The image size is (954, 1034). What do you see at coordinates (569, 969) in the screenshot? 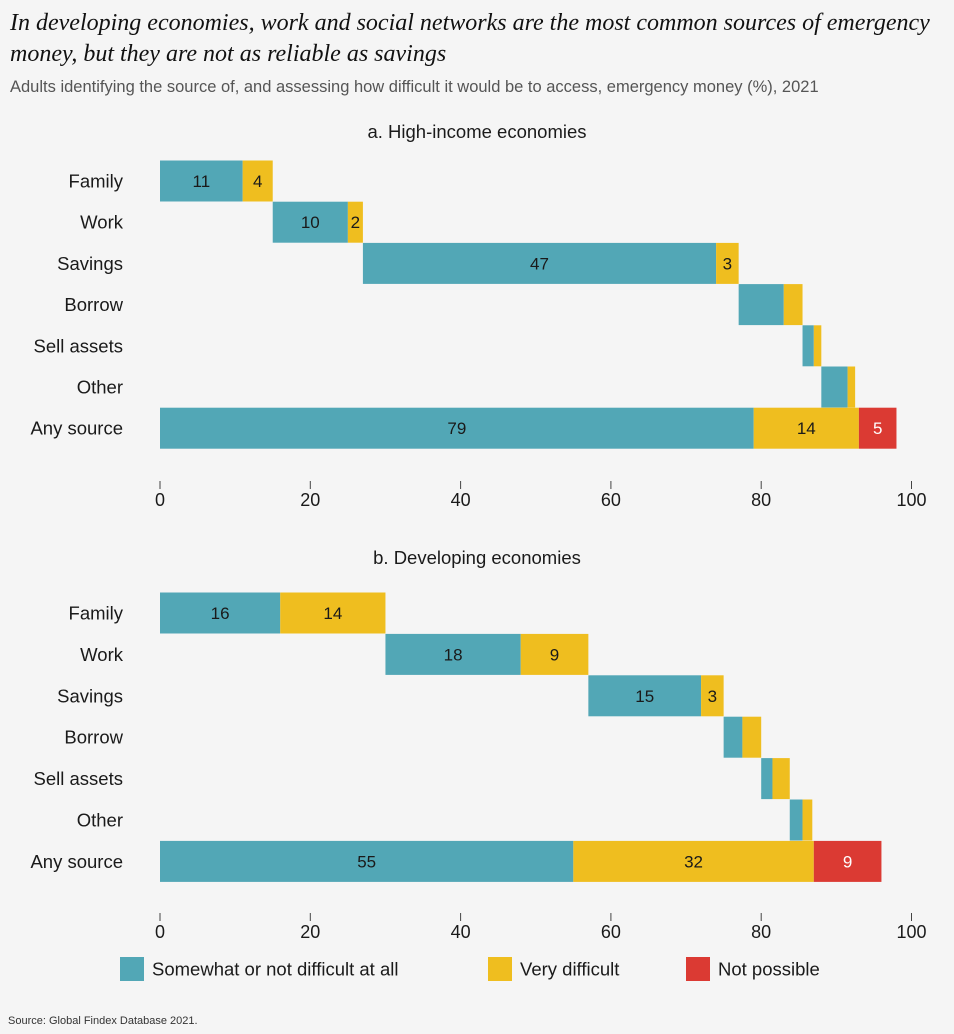
I see `legend-label-very: Very difficult` at bounding box center [569, 969].